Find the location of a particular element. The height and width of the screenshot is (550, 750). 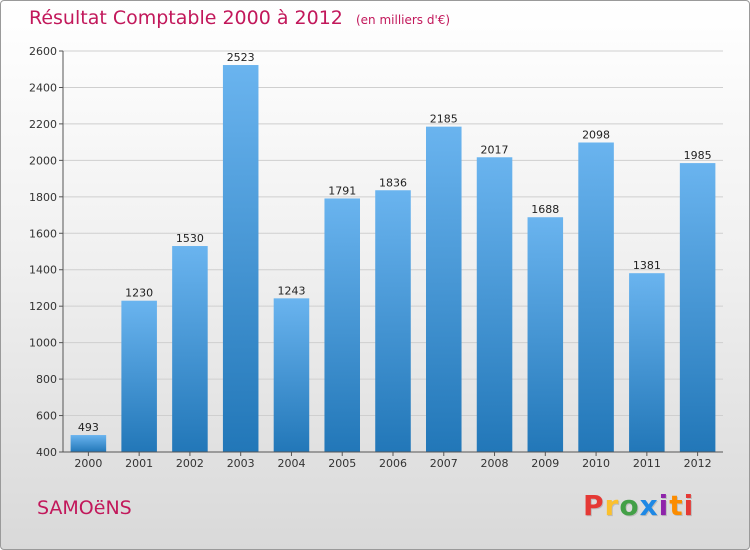

bar-2003 is located at coordinates (240, 258).